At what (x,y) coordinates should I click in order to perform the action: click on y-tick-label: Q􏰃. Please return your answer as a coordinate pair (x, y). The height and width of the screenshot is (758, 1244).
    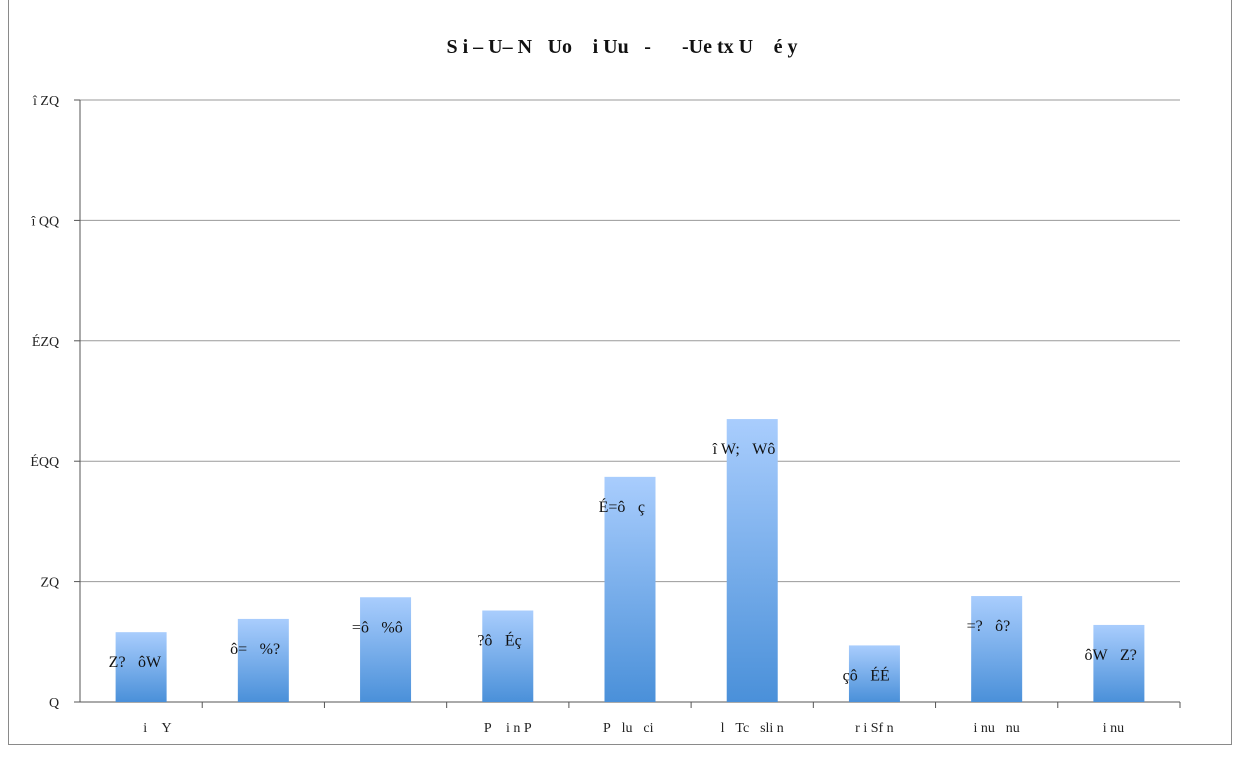
    Looking at the image, I should click on (59, 703).